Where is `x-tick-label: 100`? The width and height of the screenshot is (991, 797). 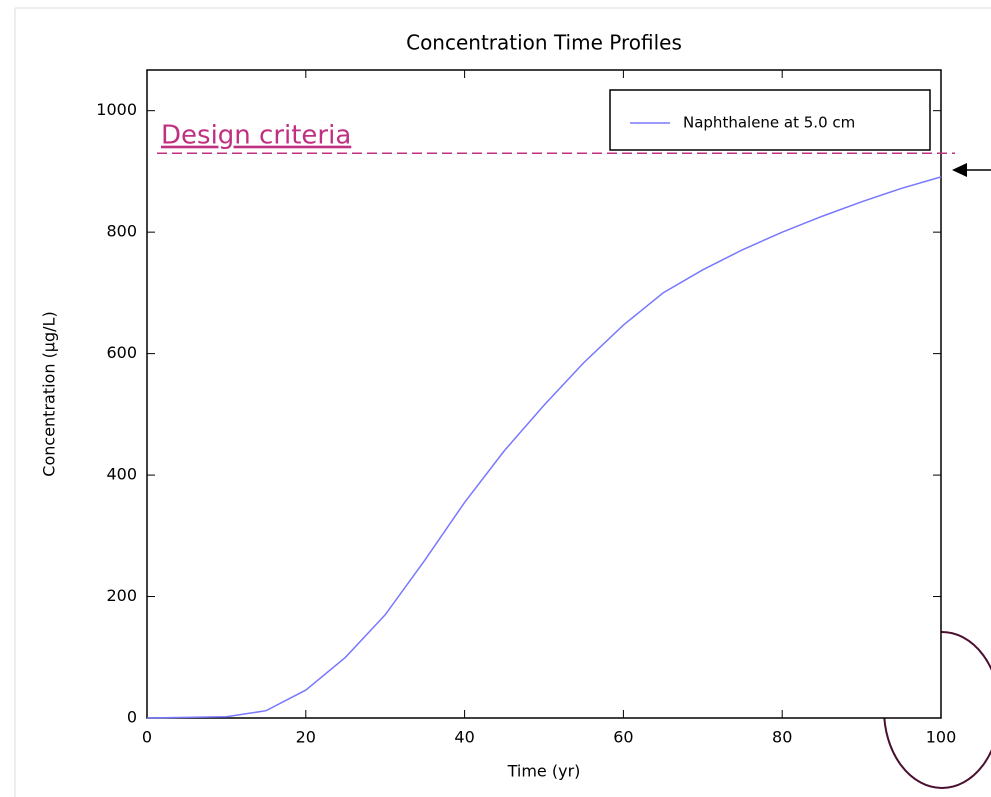
x-tick-label: 100 is located at coordinates (941, 737).